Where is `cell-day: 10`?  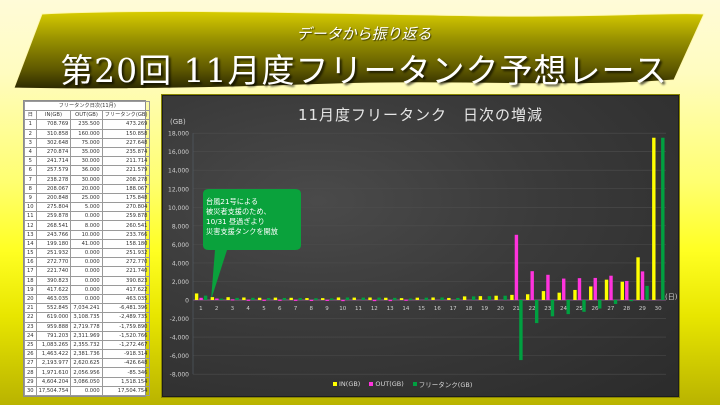
cell-day: 10 is located at coordinates (30, 207).